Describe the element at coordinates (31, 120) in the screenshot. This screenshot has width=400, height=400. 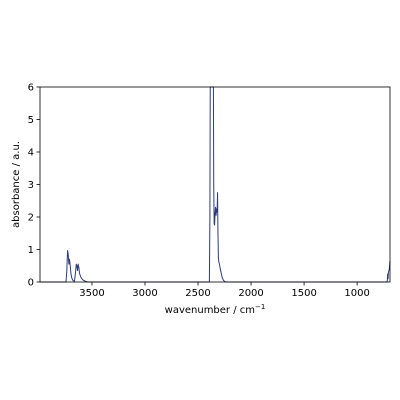
I see `y-tick-label: 5` at that location.